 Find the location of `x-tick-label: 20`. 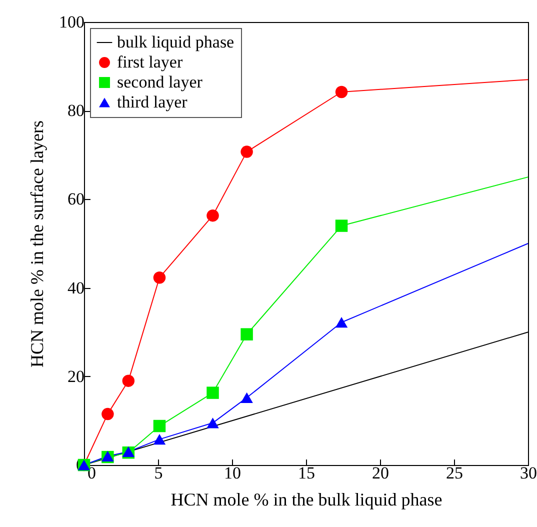

x-tick-label: 20 is located at coordinates (380, 473).